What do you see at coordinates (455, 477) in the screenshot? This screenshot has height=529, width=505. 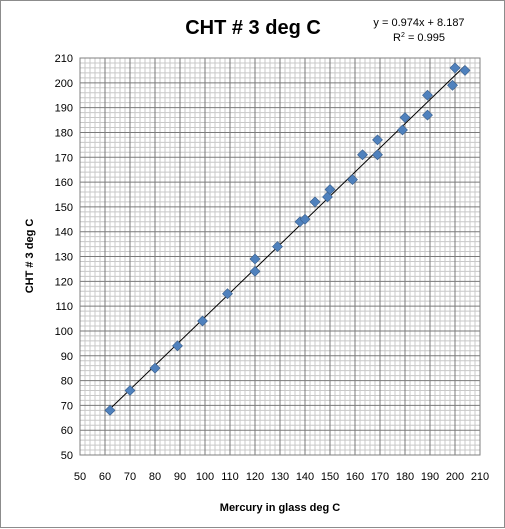 I see `x-tick-label: 200` at bounding box center [455, 477].